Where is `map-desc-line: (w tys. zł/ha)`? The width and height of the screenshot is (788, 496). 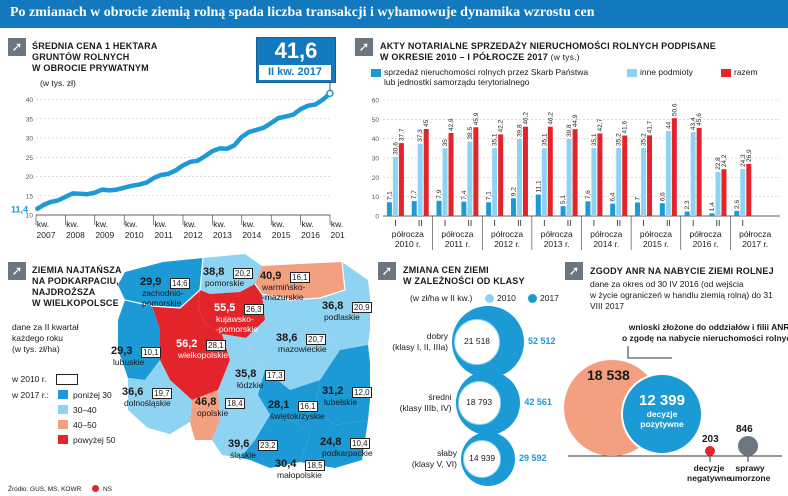
map-desc-line: (w tys. zł/ha) is located at coordinates (36, 349).